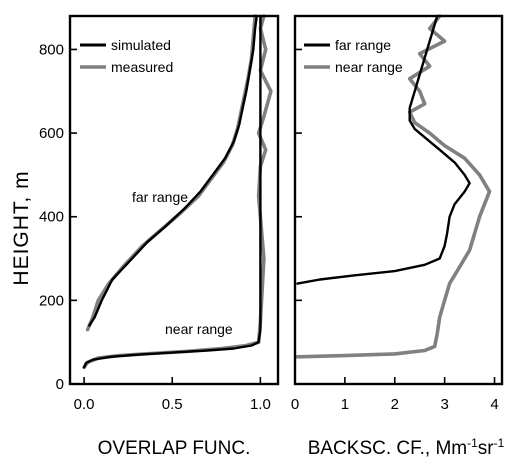  I want to click on y-tick-label: 800, so click(51, 49).